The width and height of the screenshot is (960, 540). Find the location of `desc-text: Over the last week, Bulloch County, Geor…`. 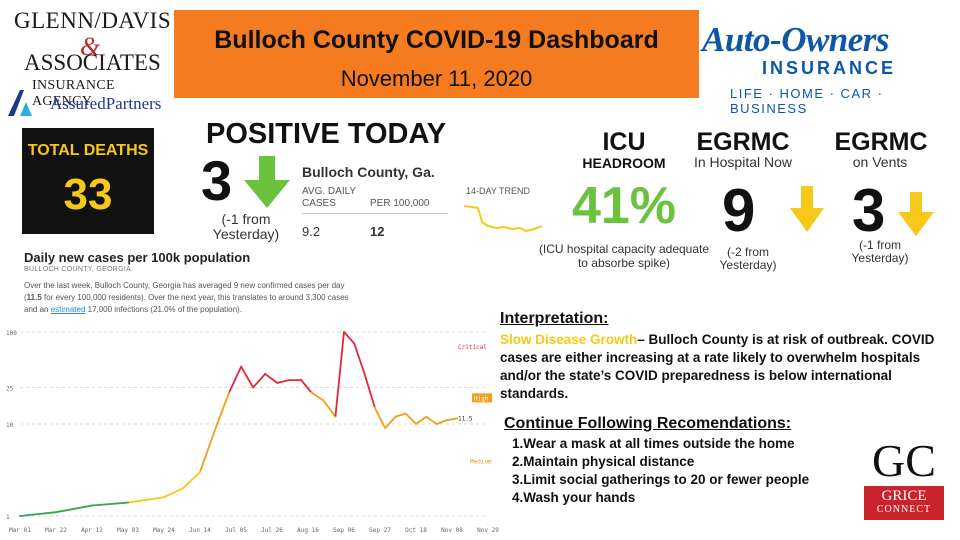

desc-text: Over the last week, Bulloch County, Geor… is located at coordinates (184, 291).